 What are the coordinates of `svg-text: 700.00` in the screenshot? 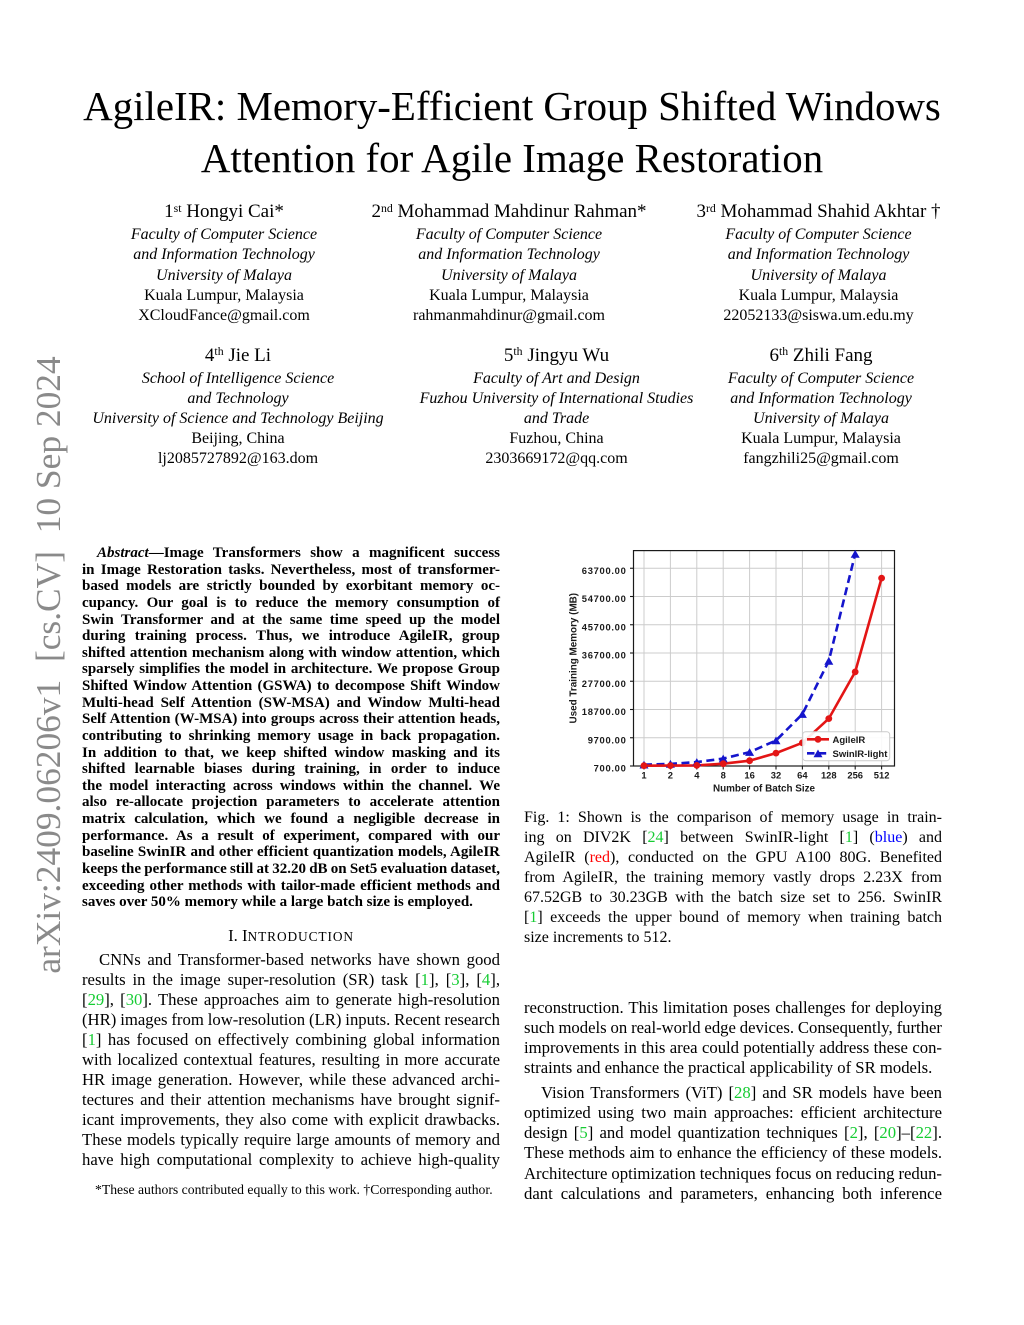 It's located at (610, 768).